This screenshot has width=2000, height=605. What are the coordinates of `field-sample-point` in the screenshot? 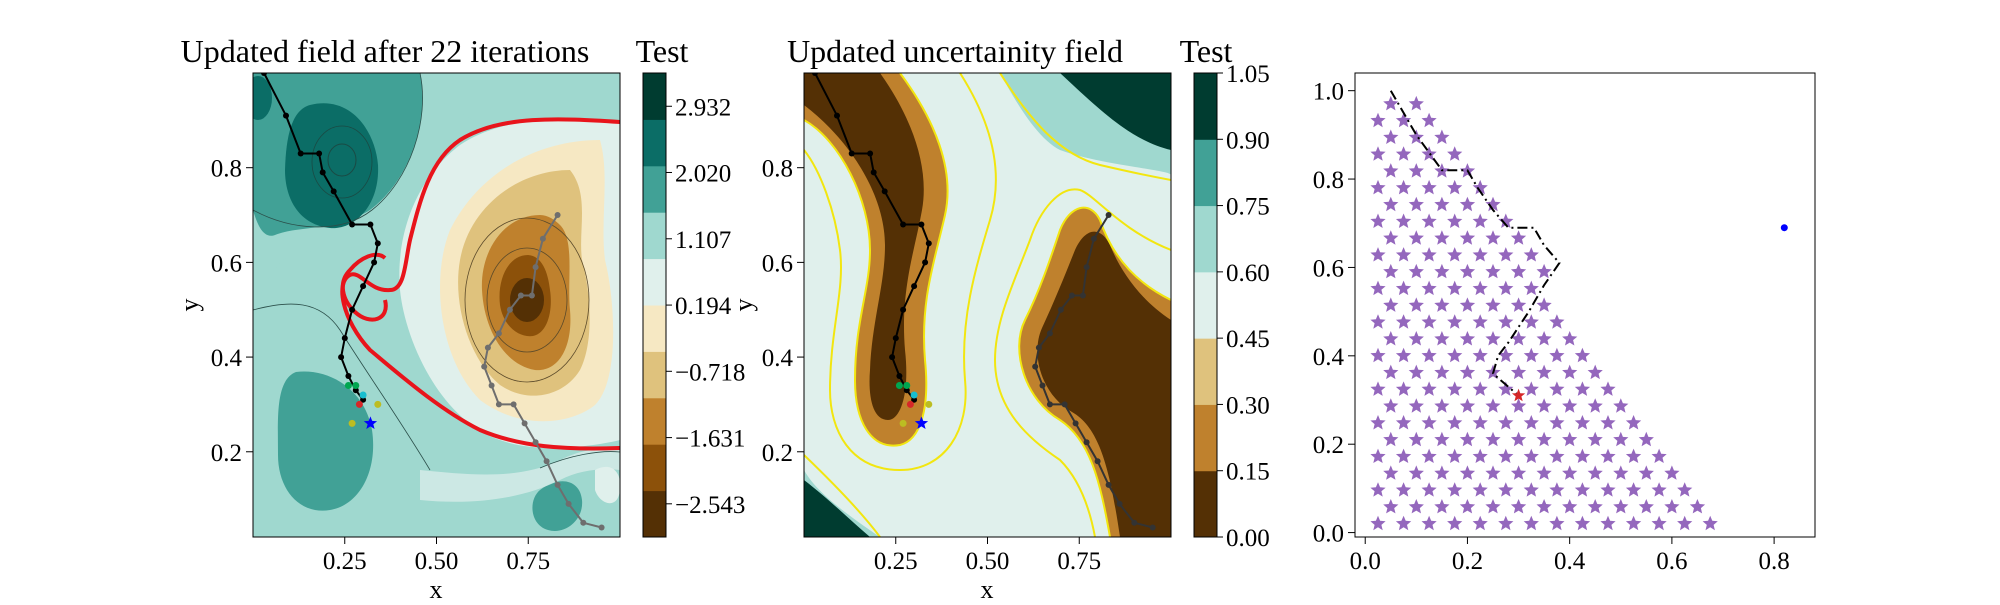 It's located at (363, 395).